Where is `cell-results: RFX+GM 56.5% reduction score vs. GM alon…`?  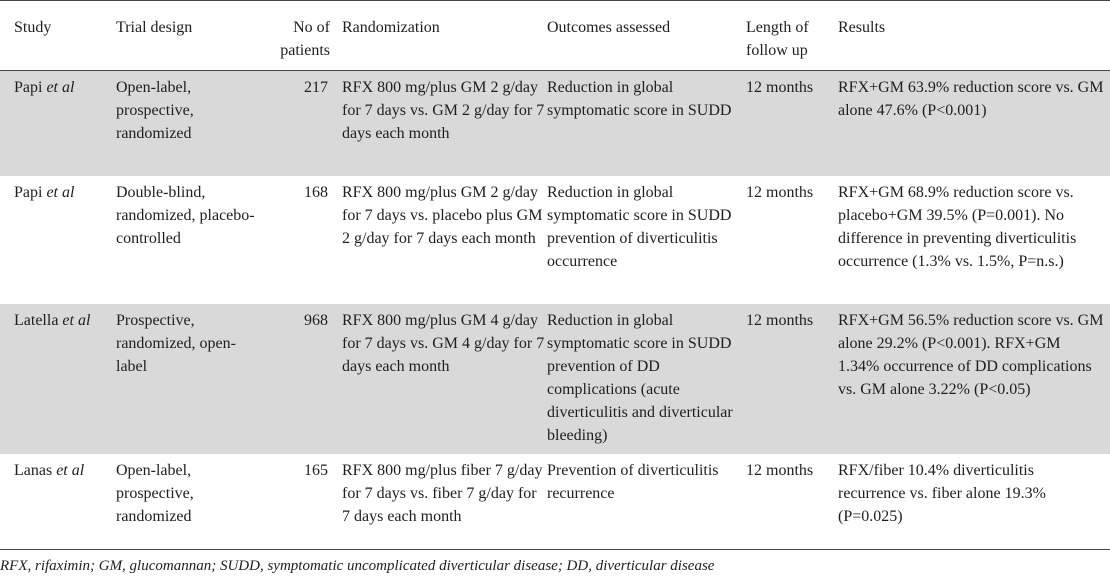 cell-results: RFX+GM 56.5% reduction score vs. GM alon… is located at coordinates (974, 378).